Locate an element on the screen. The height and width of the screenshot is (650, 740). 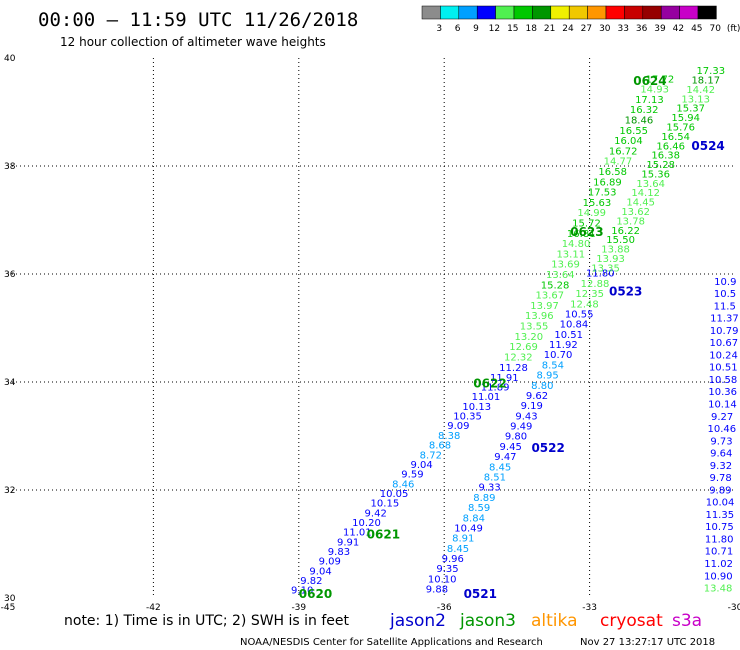
swh-value: 11.35 is located at coordinates (719, 515).